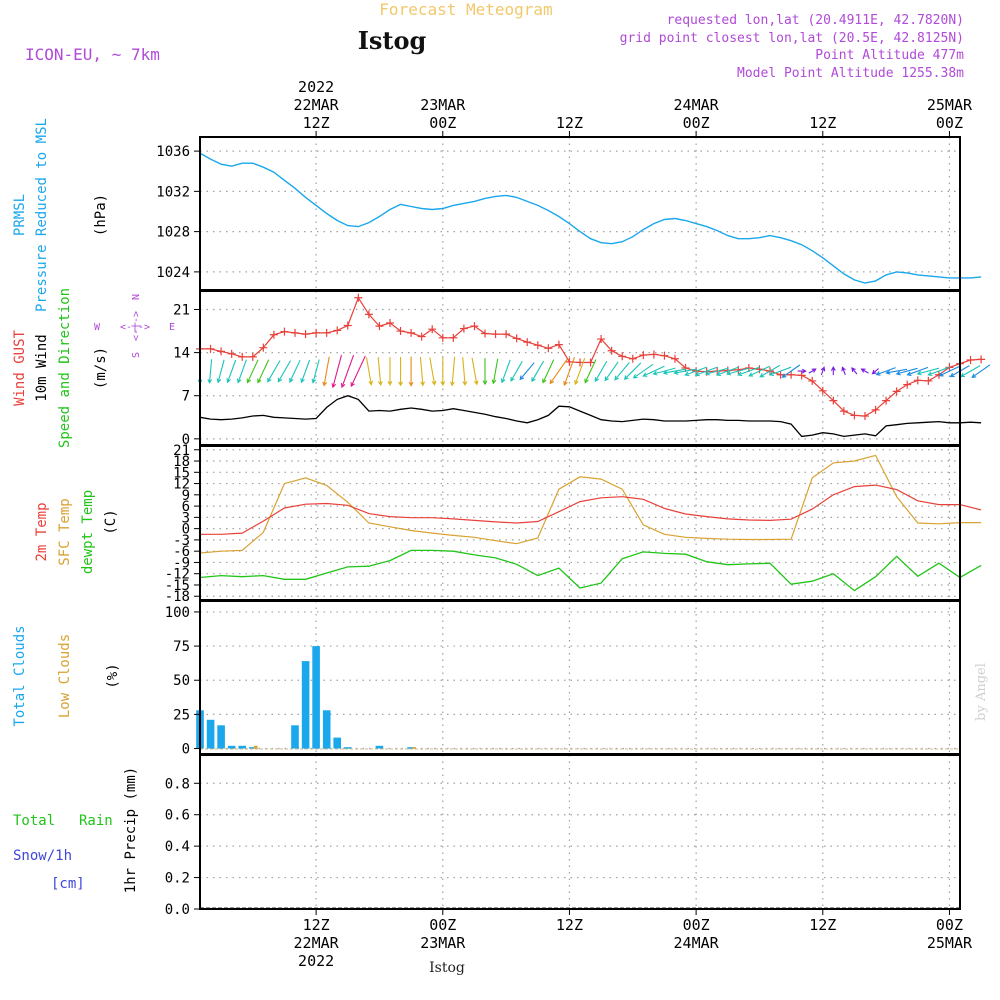 The width and height of the screenshot is (1000, 1000). I want to click on precip-label-total: Total, so click(34, 821).